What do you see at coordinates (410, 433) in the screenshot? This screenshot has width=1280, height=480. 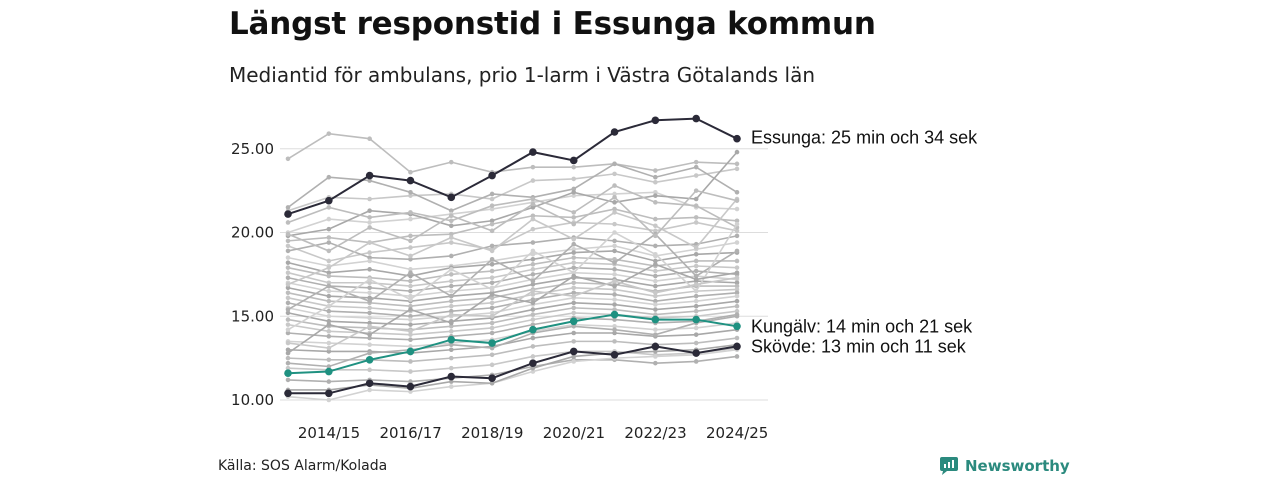 I see `x-tick-label: 2016/17` at bounding box center [410, 433].